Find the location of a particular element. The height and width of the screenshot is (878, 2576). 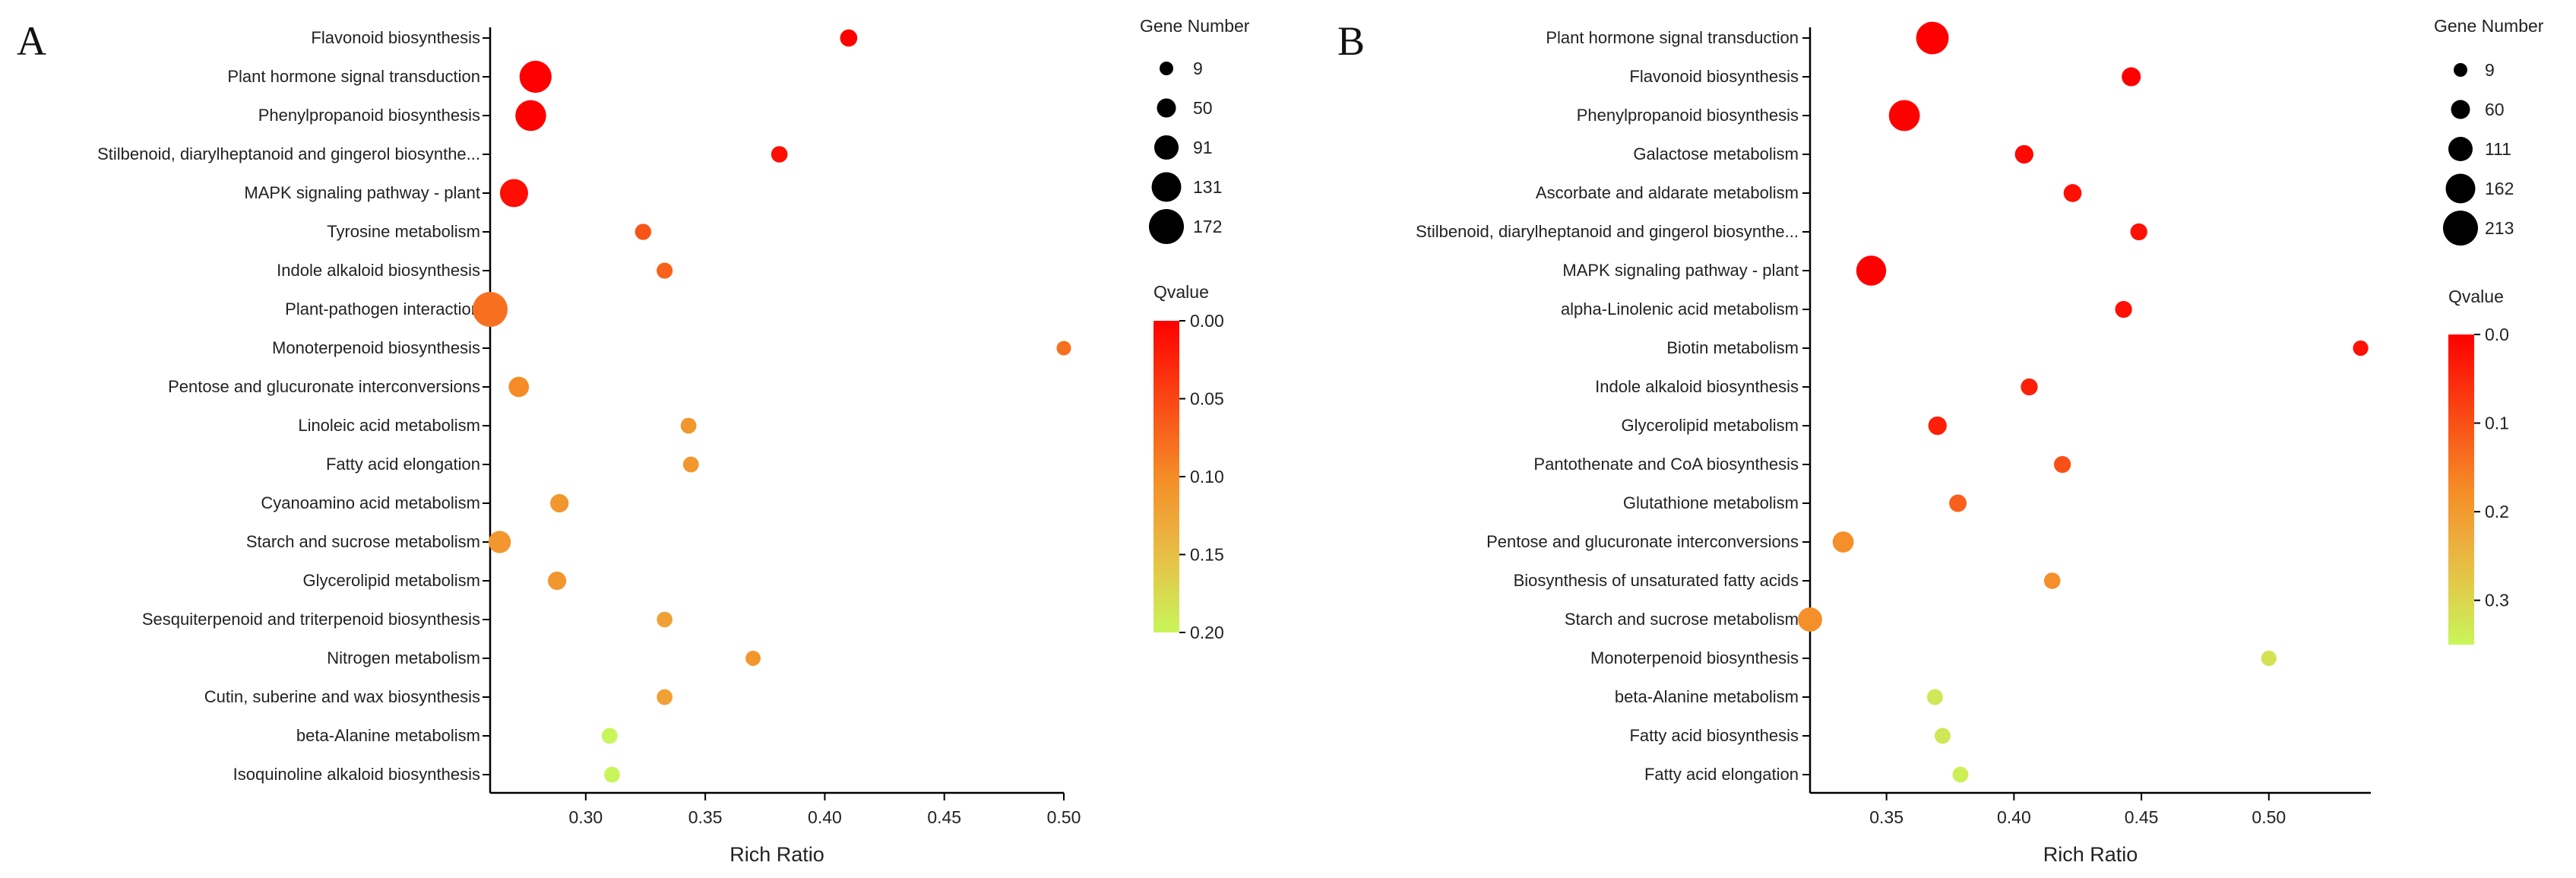

x-tick-label: 0.50 is located at coordinates (1064, 817).